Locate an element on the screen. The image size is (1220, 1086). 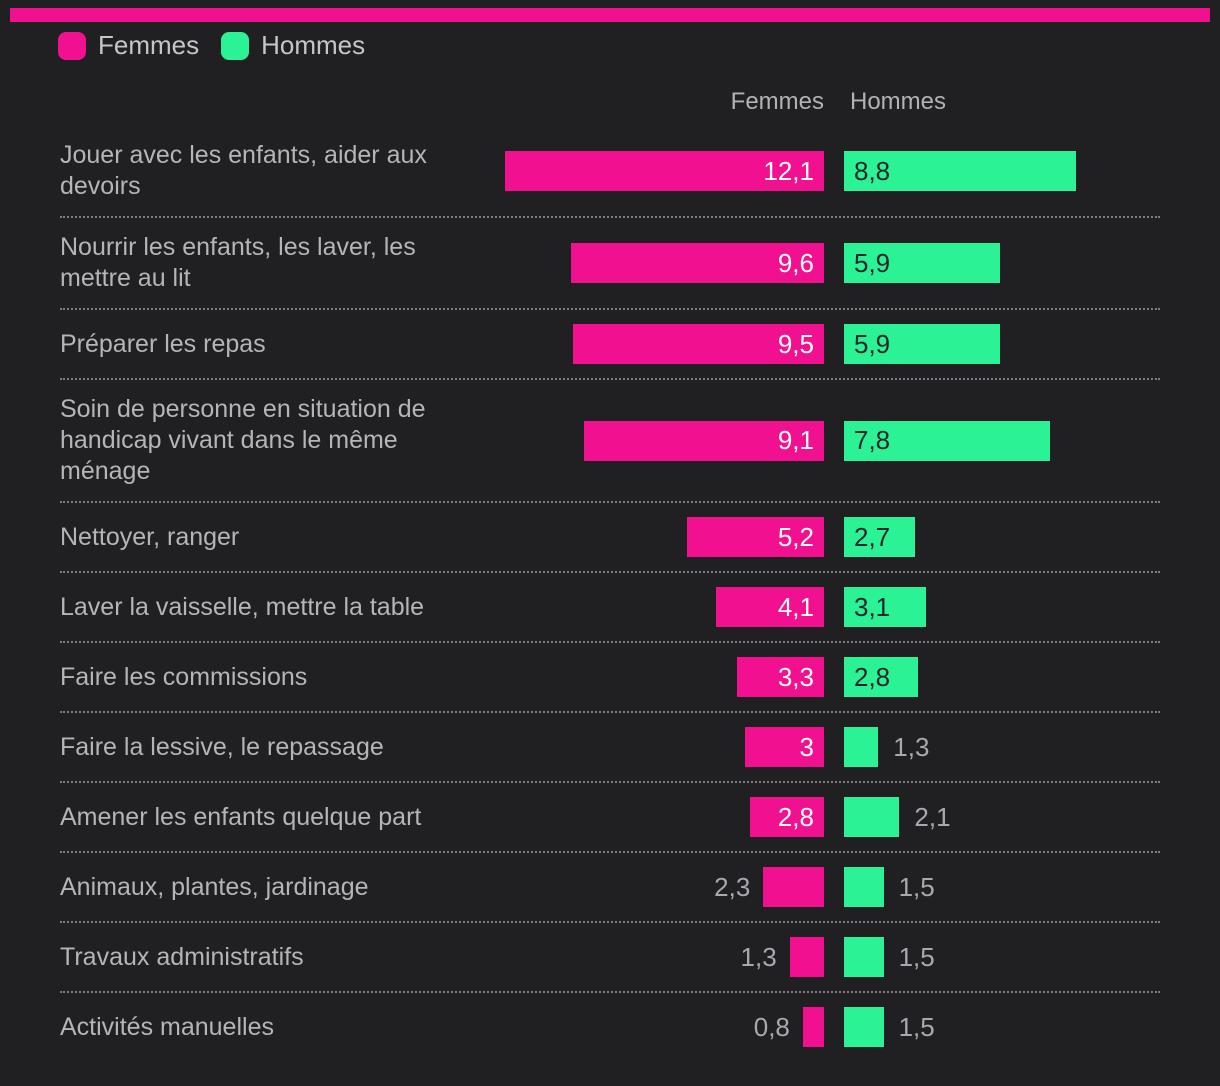
legend-item-femmes: Femmes is located at coordinates (128, 45).